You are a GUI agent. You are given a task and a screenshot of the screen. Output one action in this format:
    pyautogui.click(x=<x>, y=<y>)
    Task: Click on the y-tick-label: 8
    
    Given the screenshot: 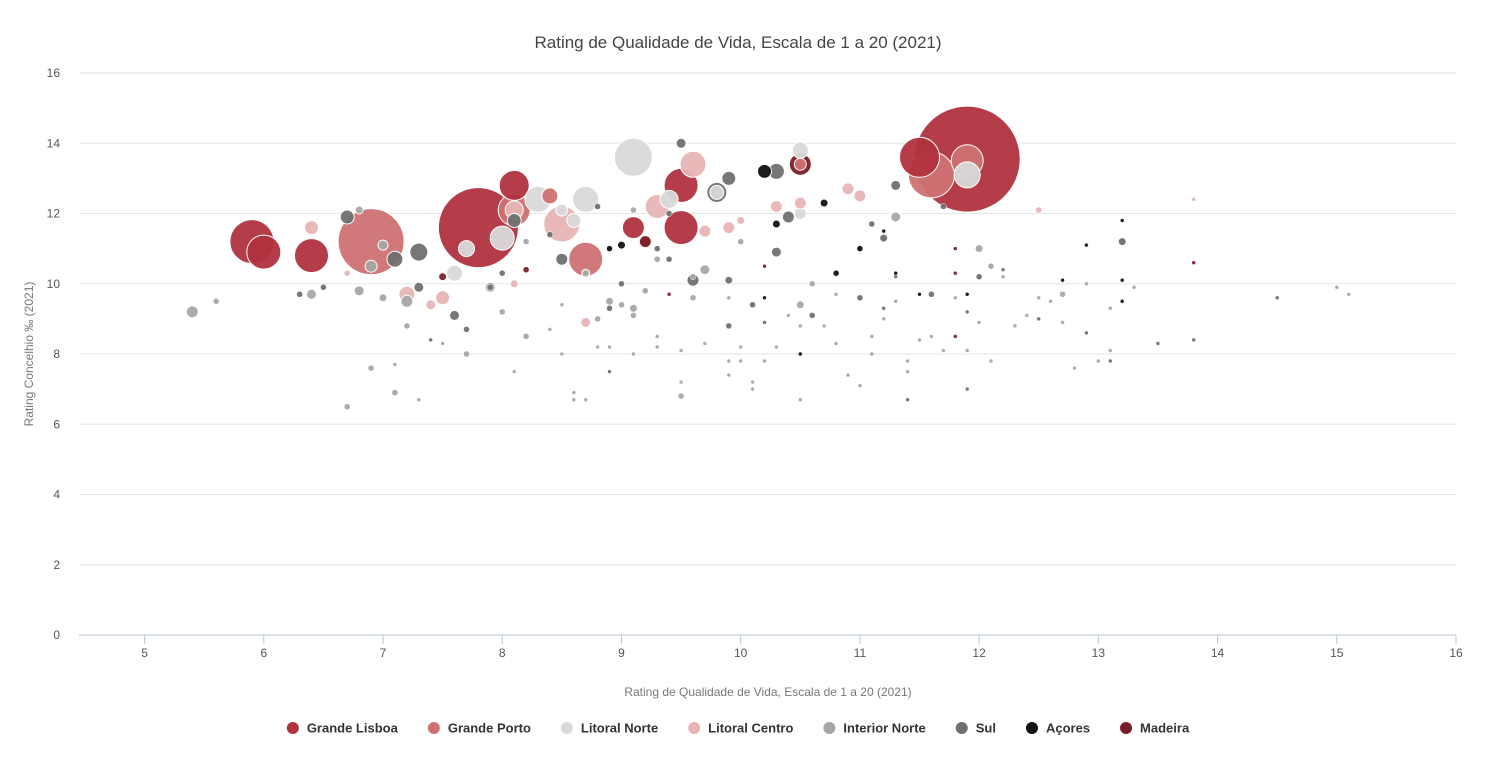 What is the action you would take?
    pyautogui.click(x=56, y=354)
    